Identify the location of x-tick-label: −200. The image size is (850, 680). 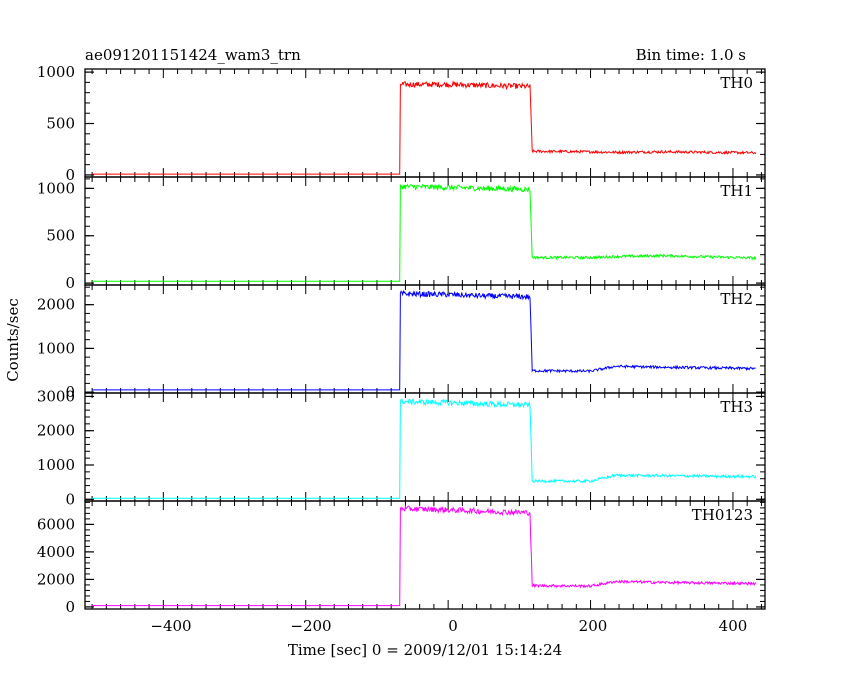
(310, 626).